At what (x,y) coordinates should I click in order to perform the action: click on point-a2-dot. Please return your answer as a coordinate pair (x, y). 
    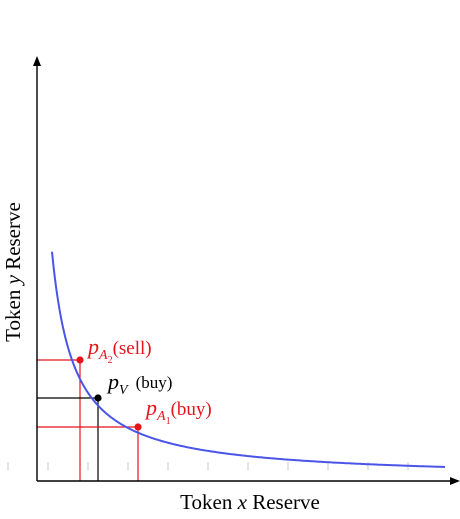
    Looking at the image, I should click on (80, 360).